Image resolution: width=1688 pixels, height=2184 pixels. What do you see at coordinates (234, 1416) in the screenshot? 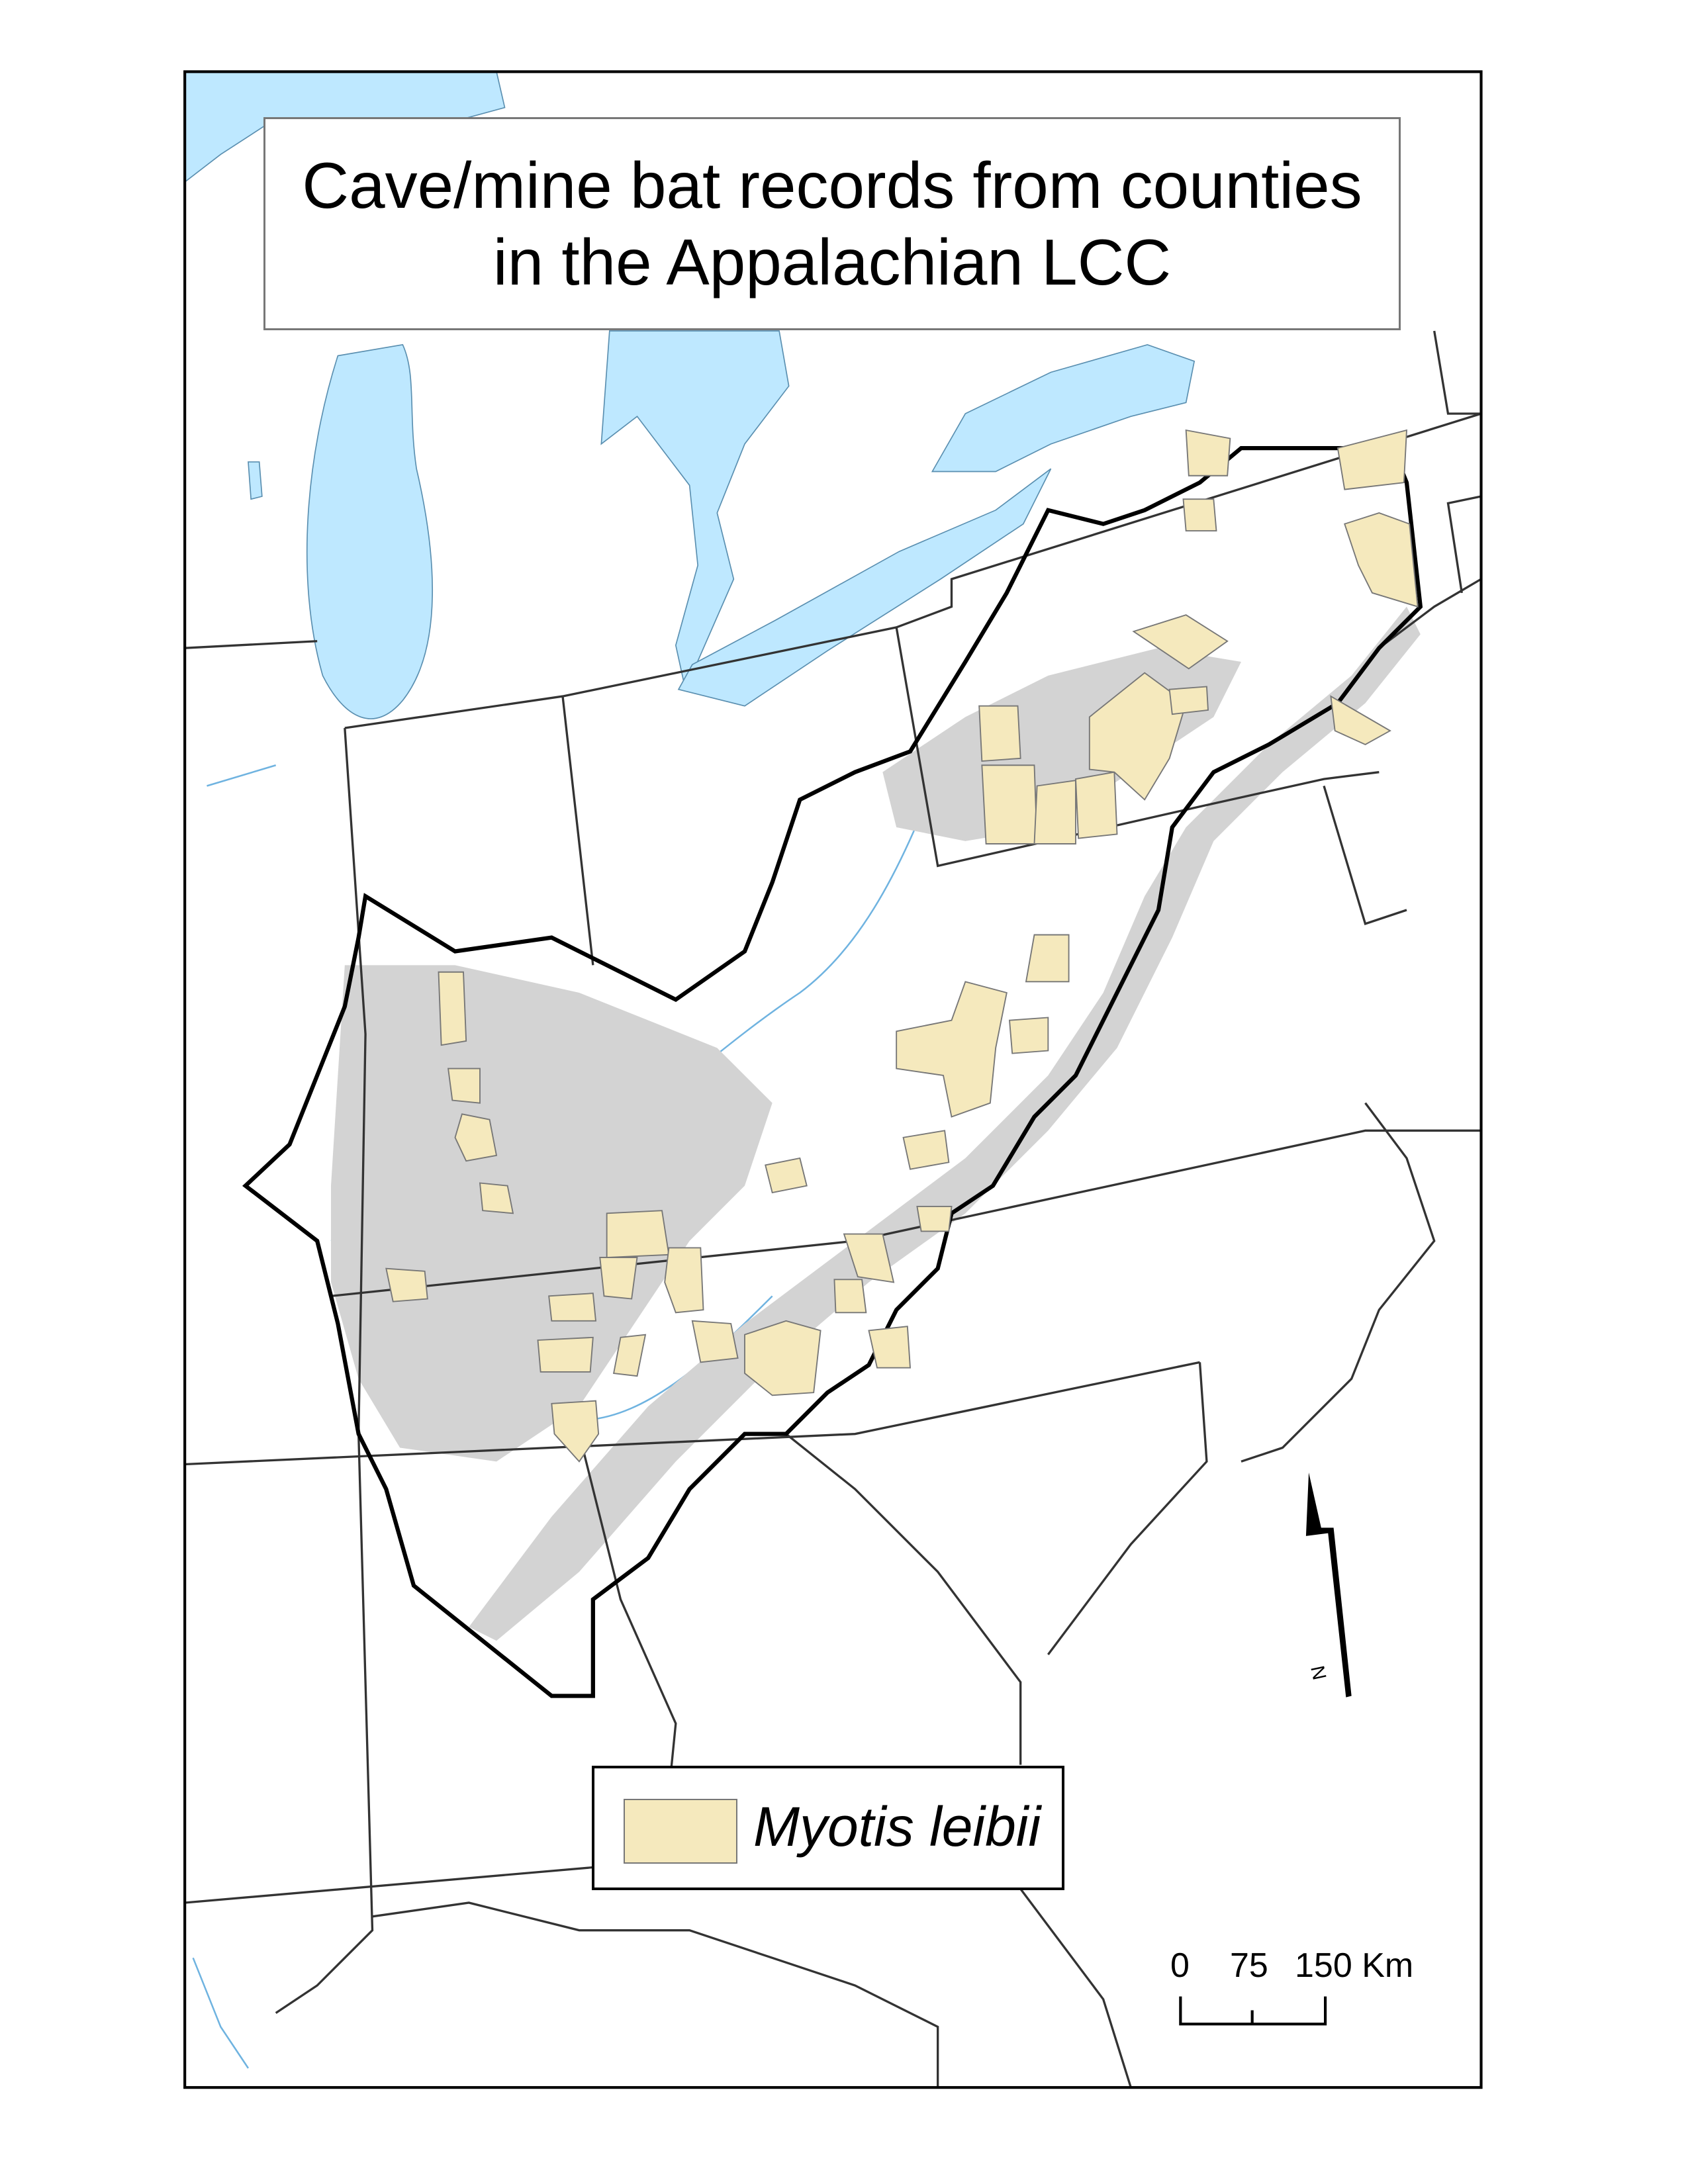
I see `river-west` at bounding box center [234, 1416].